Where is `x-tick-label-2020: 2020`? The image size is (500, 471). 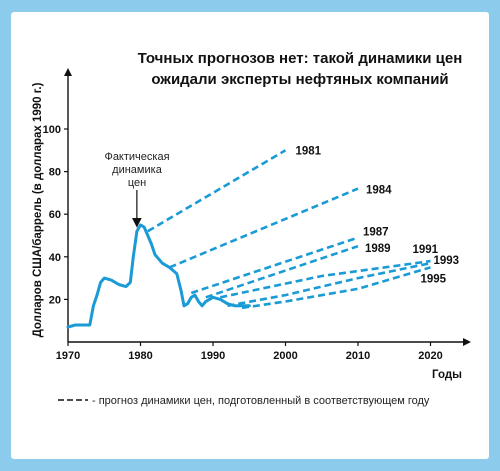 x-tick-label-2020: 2020 is located at coordinates (430, 356).